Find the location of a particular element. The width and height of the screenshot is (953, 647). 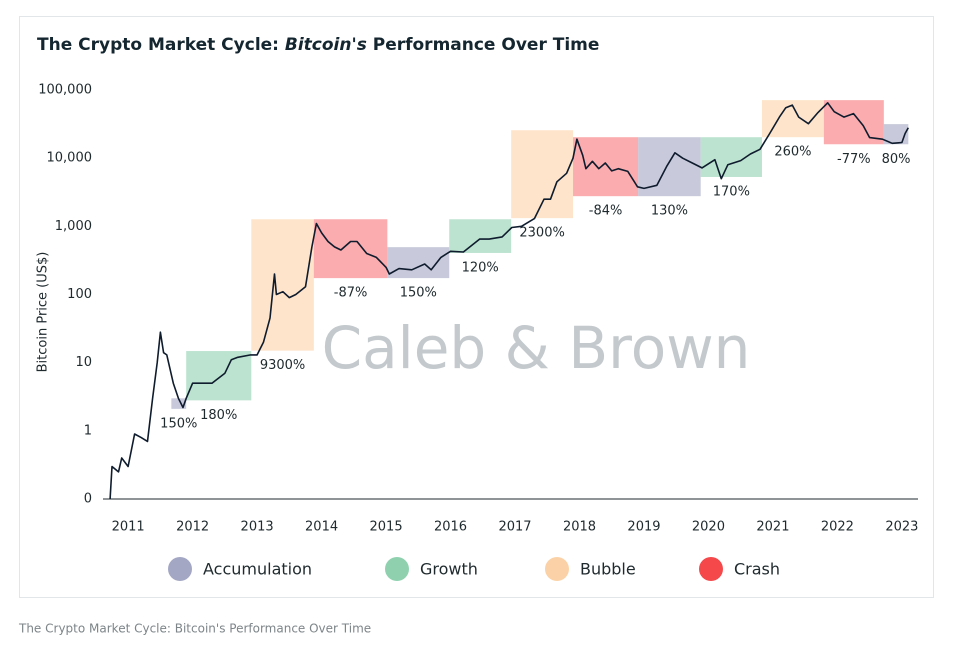

y-tick-label: 100,000 is located at coordinates (65, 90).